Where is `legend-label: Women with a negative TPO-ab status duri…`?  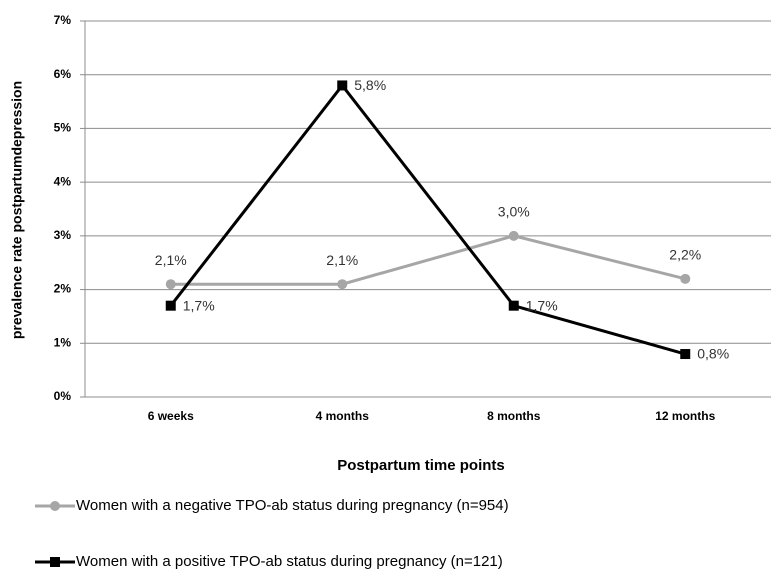 legend-label: Women with a negative TPO-ab status duri… is located at coordinates (292, 505).